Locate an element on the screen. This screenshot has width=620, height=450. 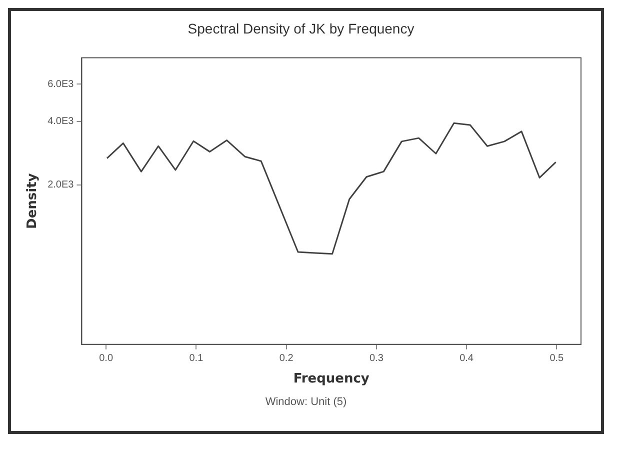
y-tick-label: 2.0E3 is located at coordinates (61, 185).